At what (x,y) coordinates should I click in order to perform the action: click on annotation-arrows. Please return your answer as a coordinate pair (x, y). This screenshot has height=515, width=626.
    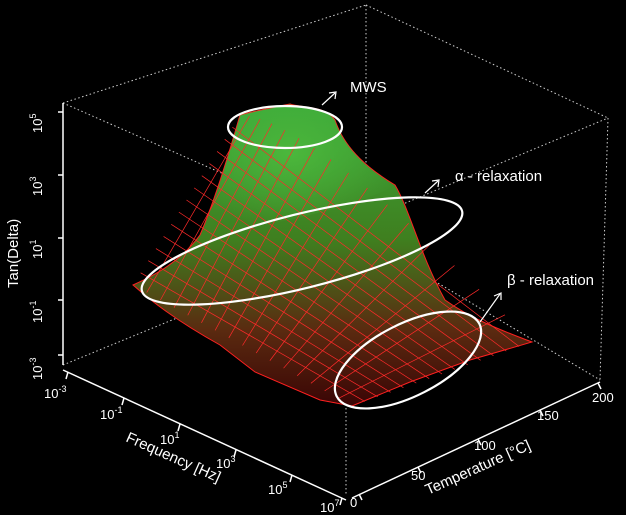
    Looking at the image, I should click on (411, 207).